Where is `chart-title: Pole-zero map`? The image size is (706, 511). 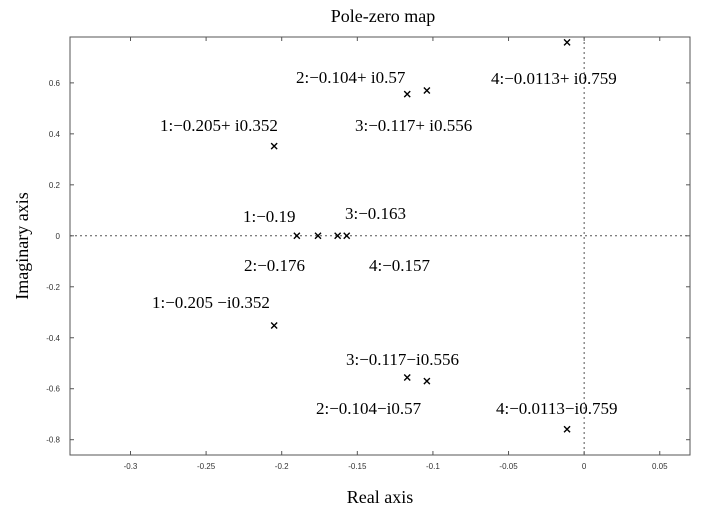 chart-title: Pole-zero map is located at coordinates (383, 16).